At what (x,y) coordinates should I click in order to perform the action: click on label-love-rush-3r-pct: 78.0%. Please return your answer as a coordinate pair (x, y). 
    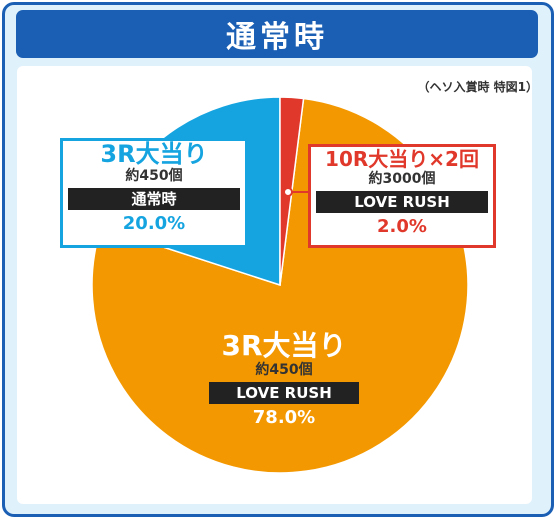
    Looking at the image, I should click on (284, 417).